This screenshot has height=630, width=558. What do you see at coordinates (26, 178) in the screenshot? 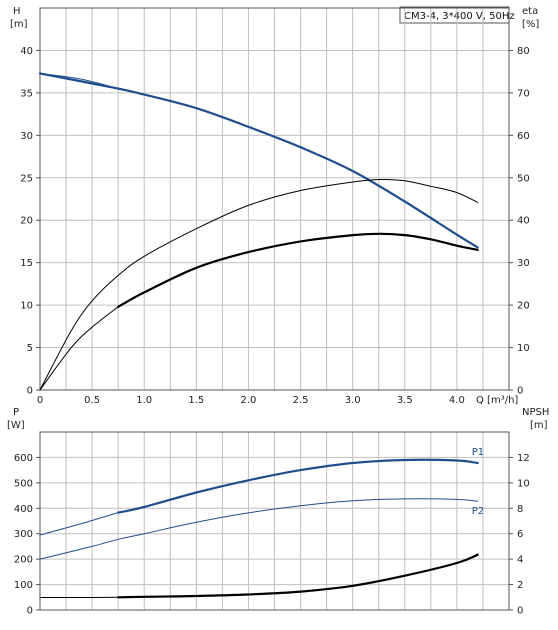
I see `left-tick-label: 25` at bounding box center [26, 178].